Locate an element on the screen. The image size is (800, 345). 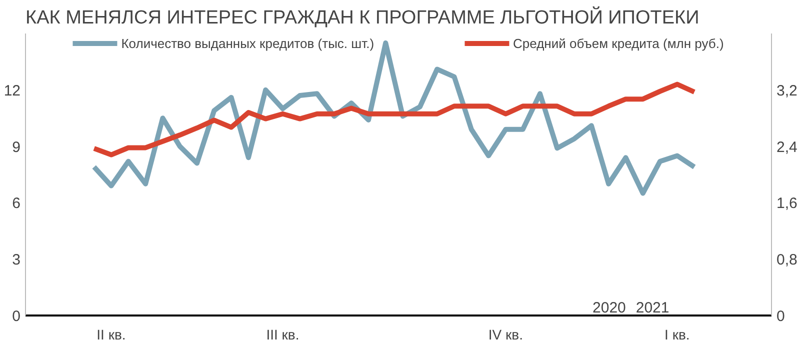
legend-label: Количество выданных кредитов (тыс. шт.) is located at coordinates (247, 43).